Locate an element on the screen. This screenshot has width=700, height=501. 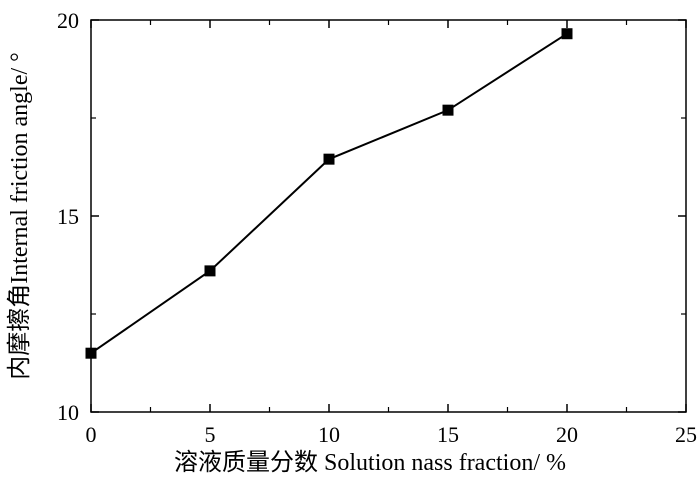
x-tick-label: 5 is located at coordinates (210, 434).